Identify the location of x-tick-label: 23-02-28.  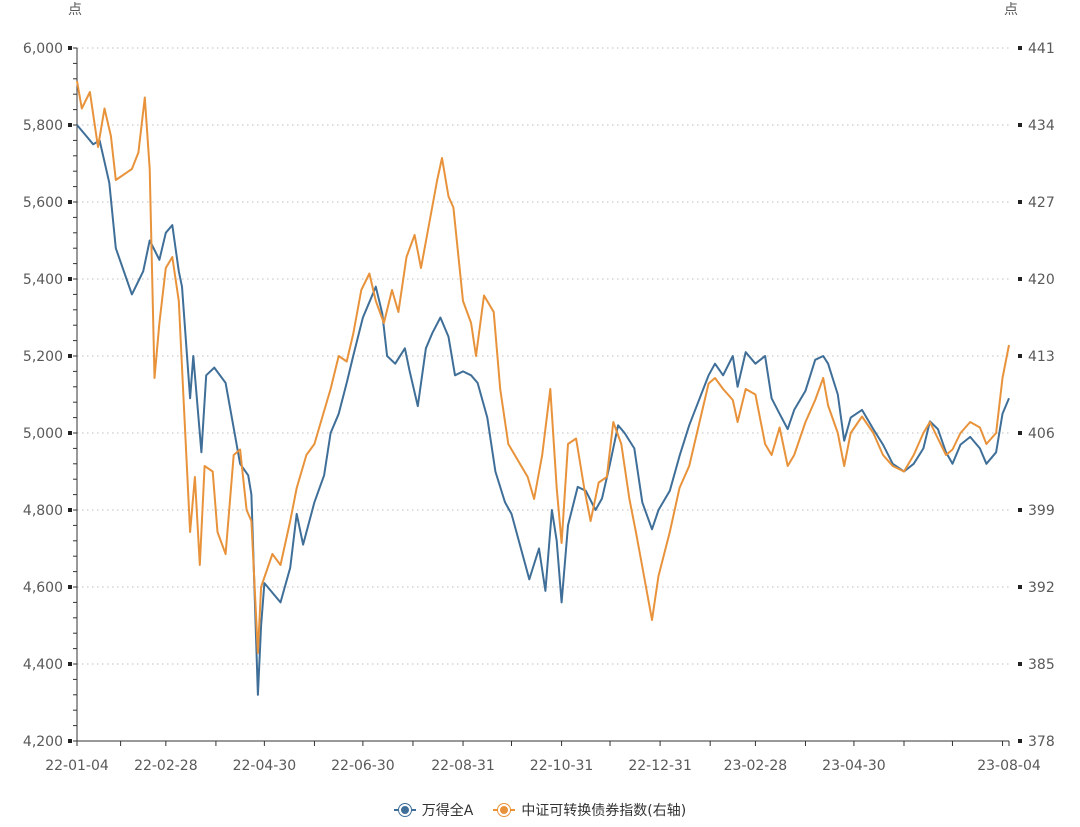
(756, 766).